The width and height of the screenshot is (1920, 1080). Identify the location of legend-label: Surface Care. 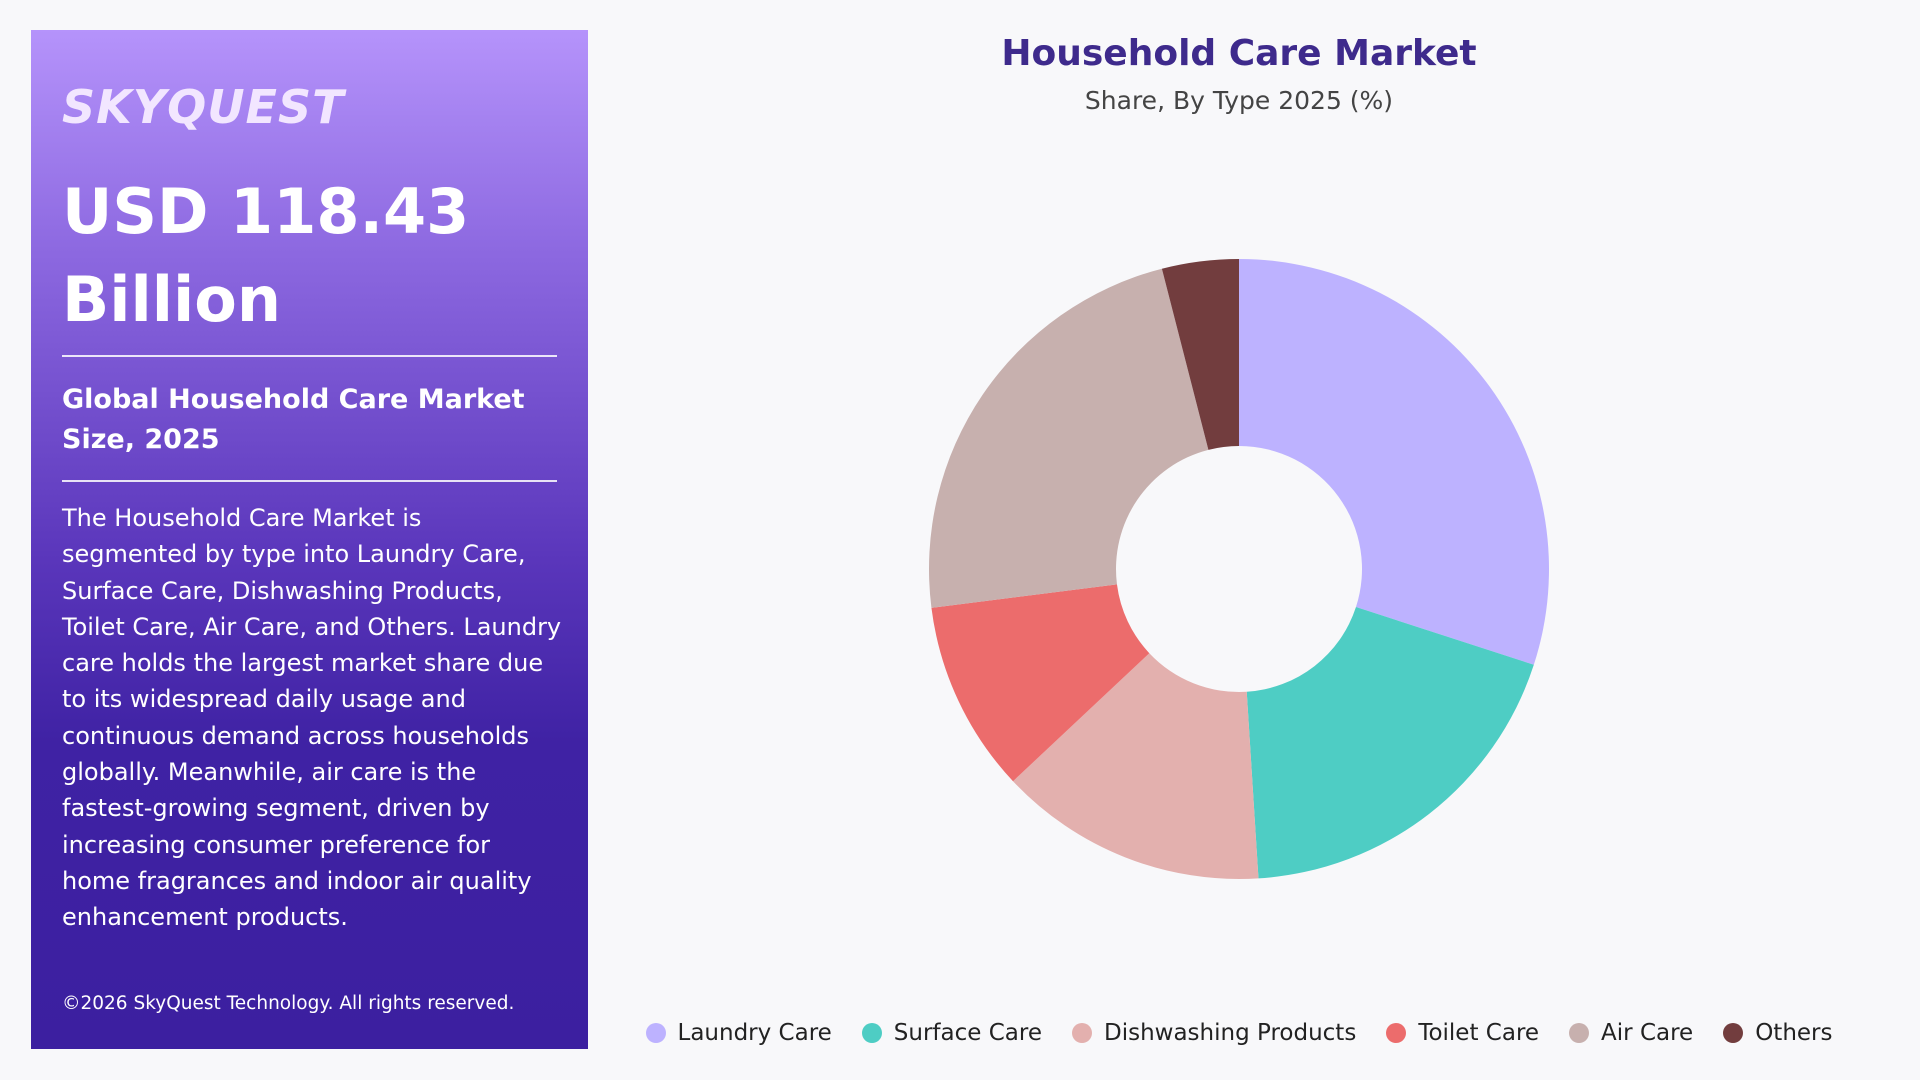
(967, 1033).